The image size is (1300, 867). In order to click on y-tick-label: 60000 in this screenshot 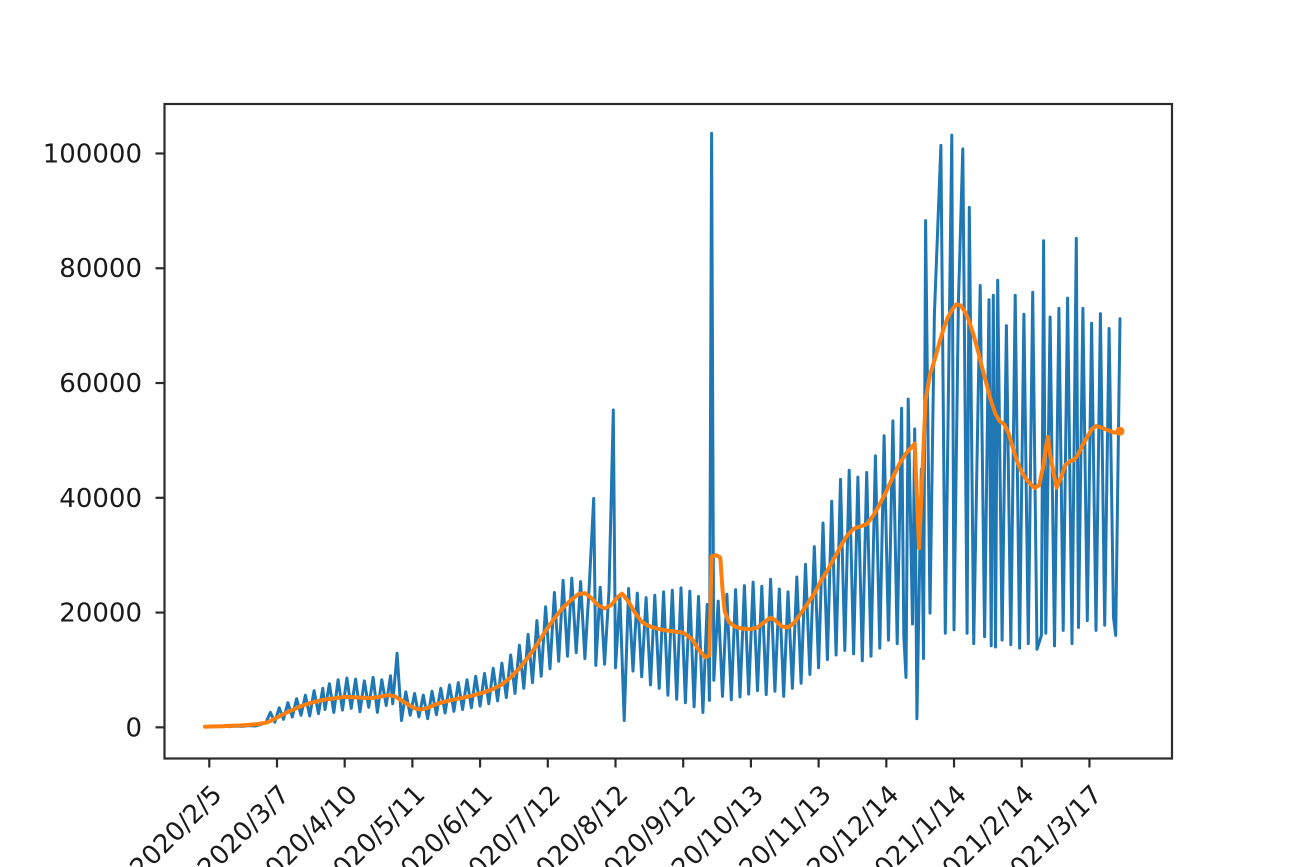, I will do `click(100, 384)`.